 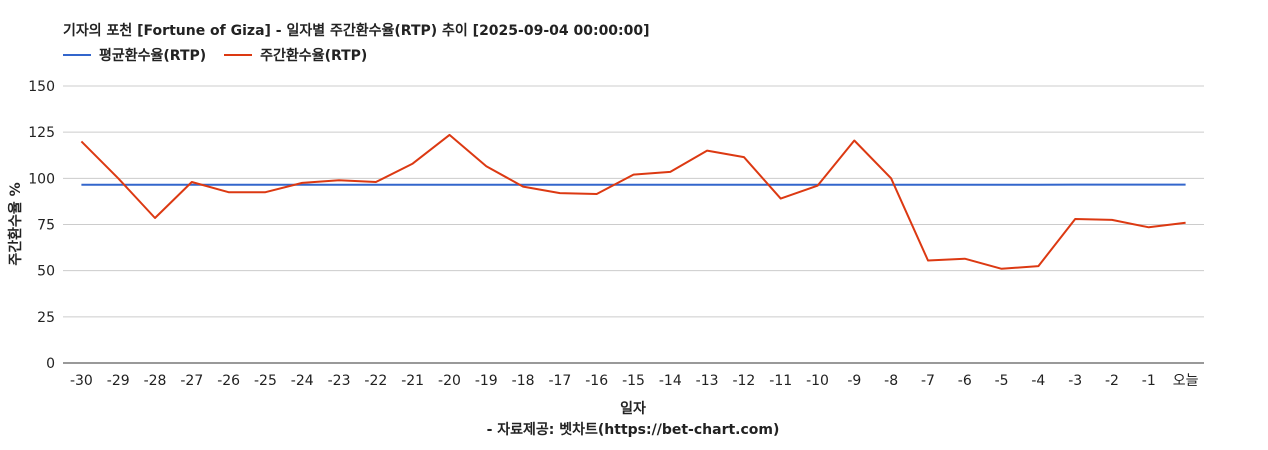 I want to click on x-tick-label: -29, so click(x=118, y=381).